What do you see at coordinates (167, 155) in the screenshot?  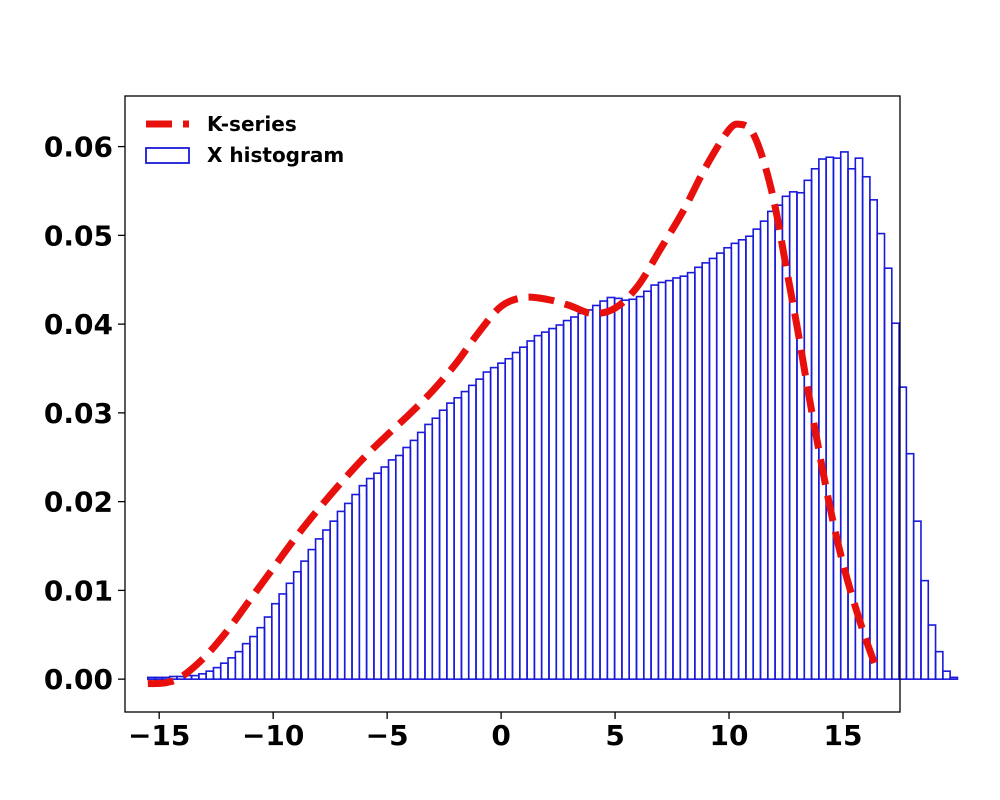 I see `legend-swatch-x-histogram` at bounding box center [167, 155].